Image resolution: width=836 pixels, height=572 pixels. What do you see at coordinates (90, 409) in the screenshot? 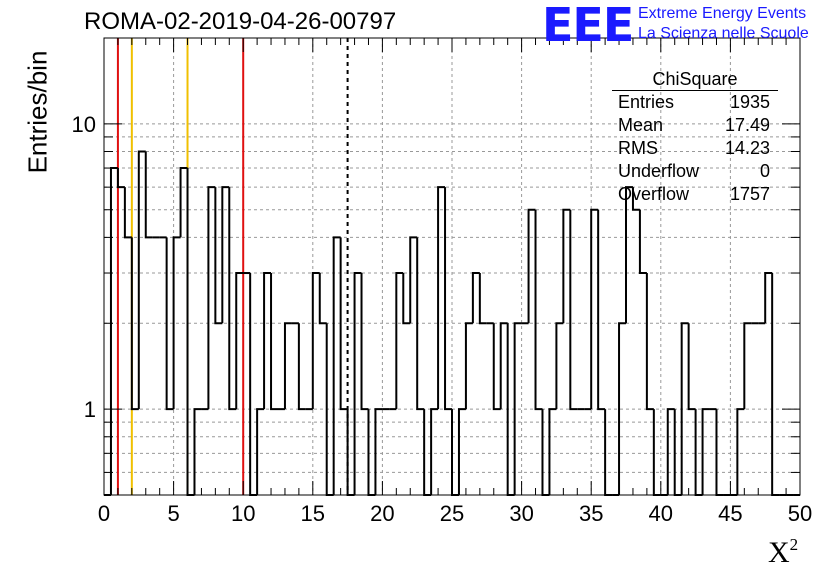
I see `y-tick-label: 1` at bounding box center [90, 409].